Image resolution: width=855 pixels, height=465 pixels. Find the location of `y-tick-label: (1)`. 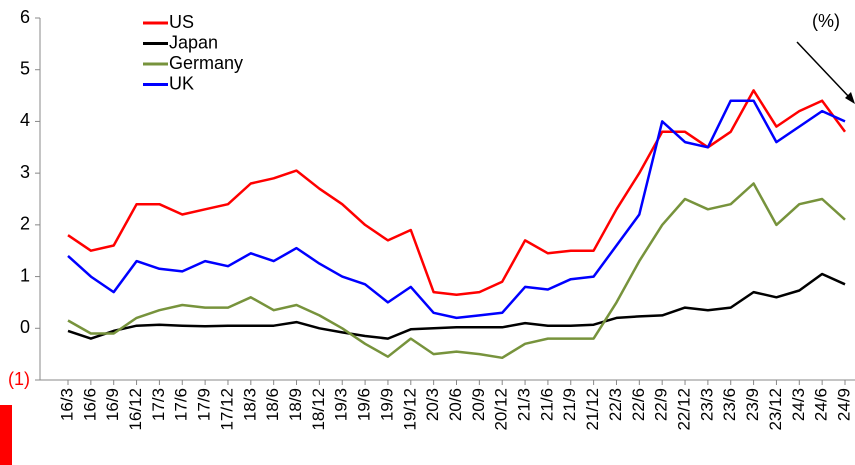

y-tick-label: (1) is located at coordinates (19, 379).